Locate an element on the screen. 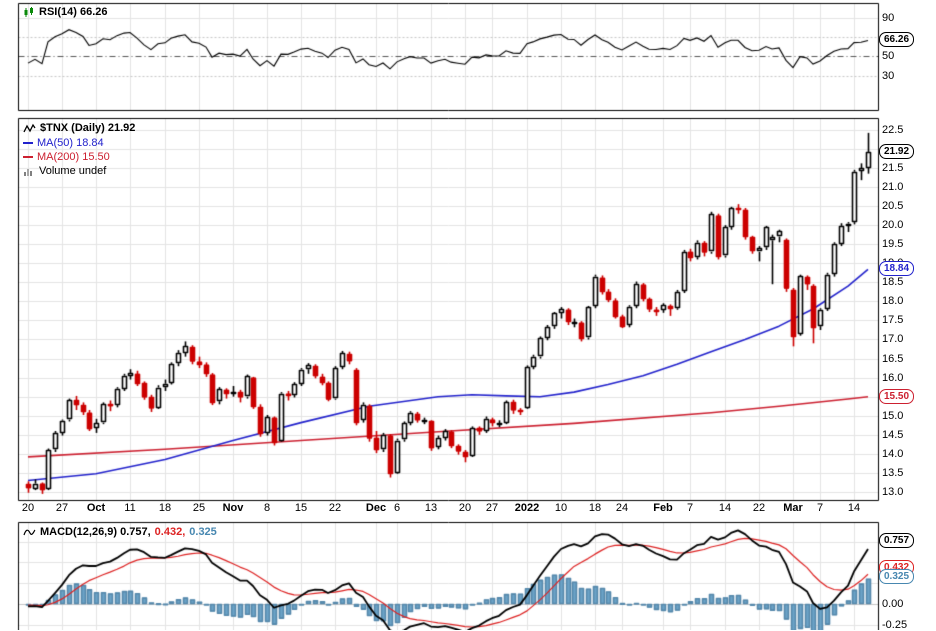 The height and width of the screenshot is (631, 936). x-axis-label: 6 is located at coordinates (397, 508).